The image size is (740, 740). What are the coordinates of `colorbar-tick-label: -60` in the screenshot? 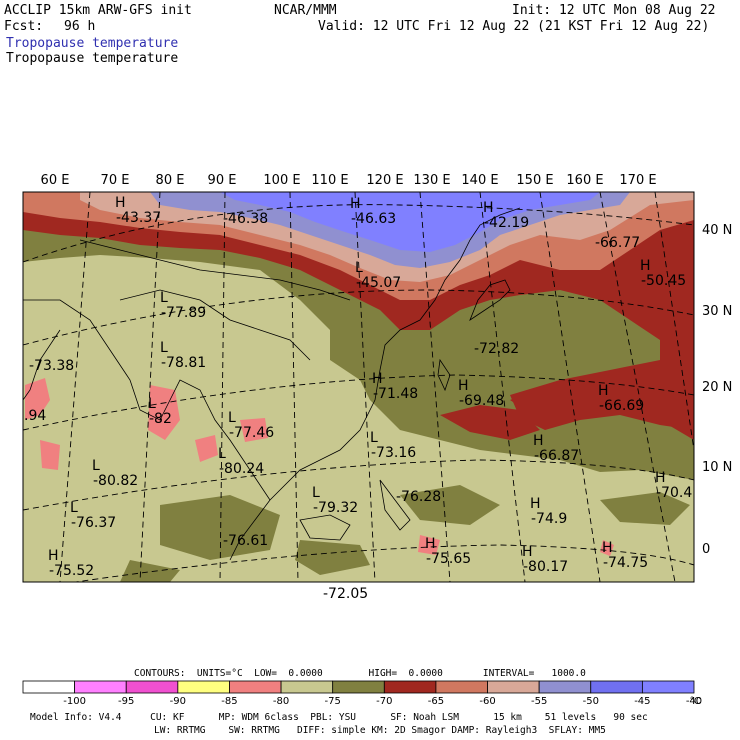 It's located at (487, 701).